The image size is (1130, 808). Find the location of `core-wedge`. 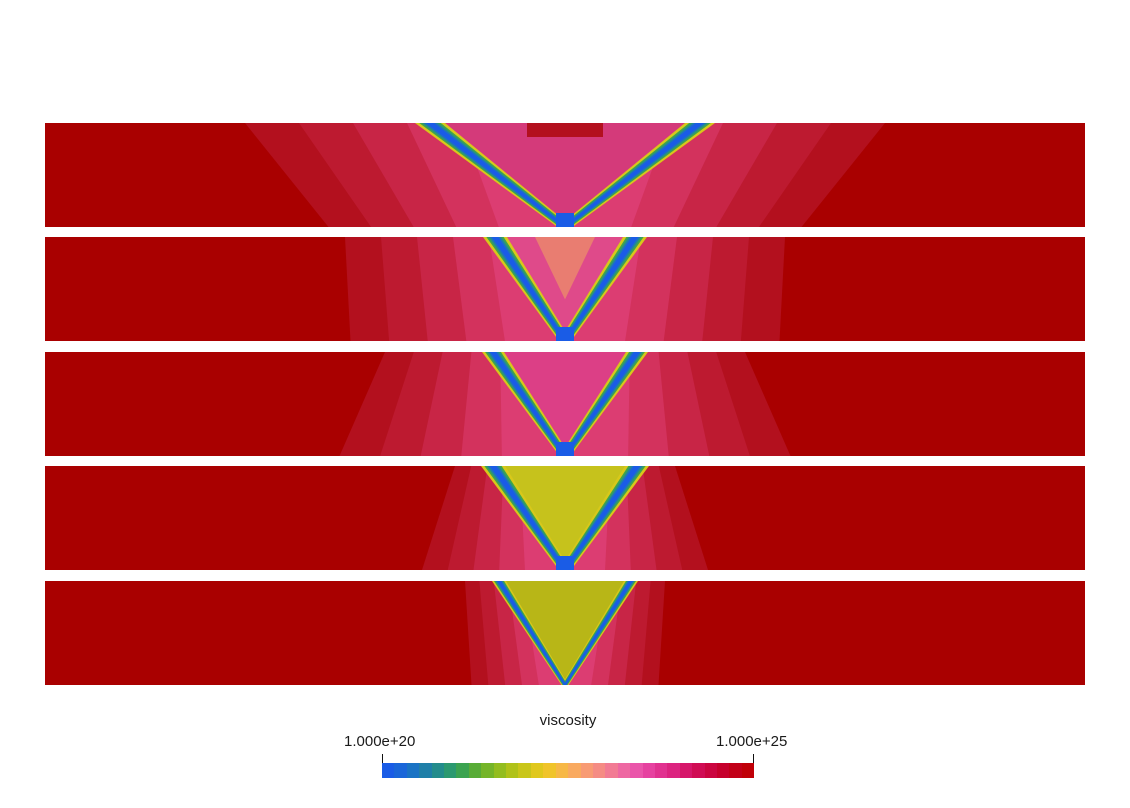

core-wedge is located at coordinates (565, 268).